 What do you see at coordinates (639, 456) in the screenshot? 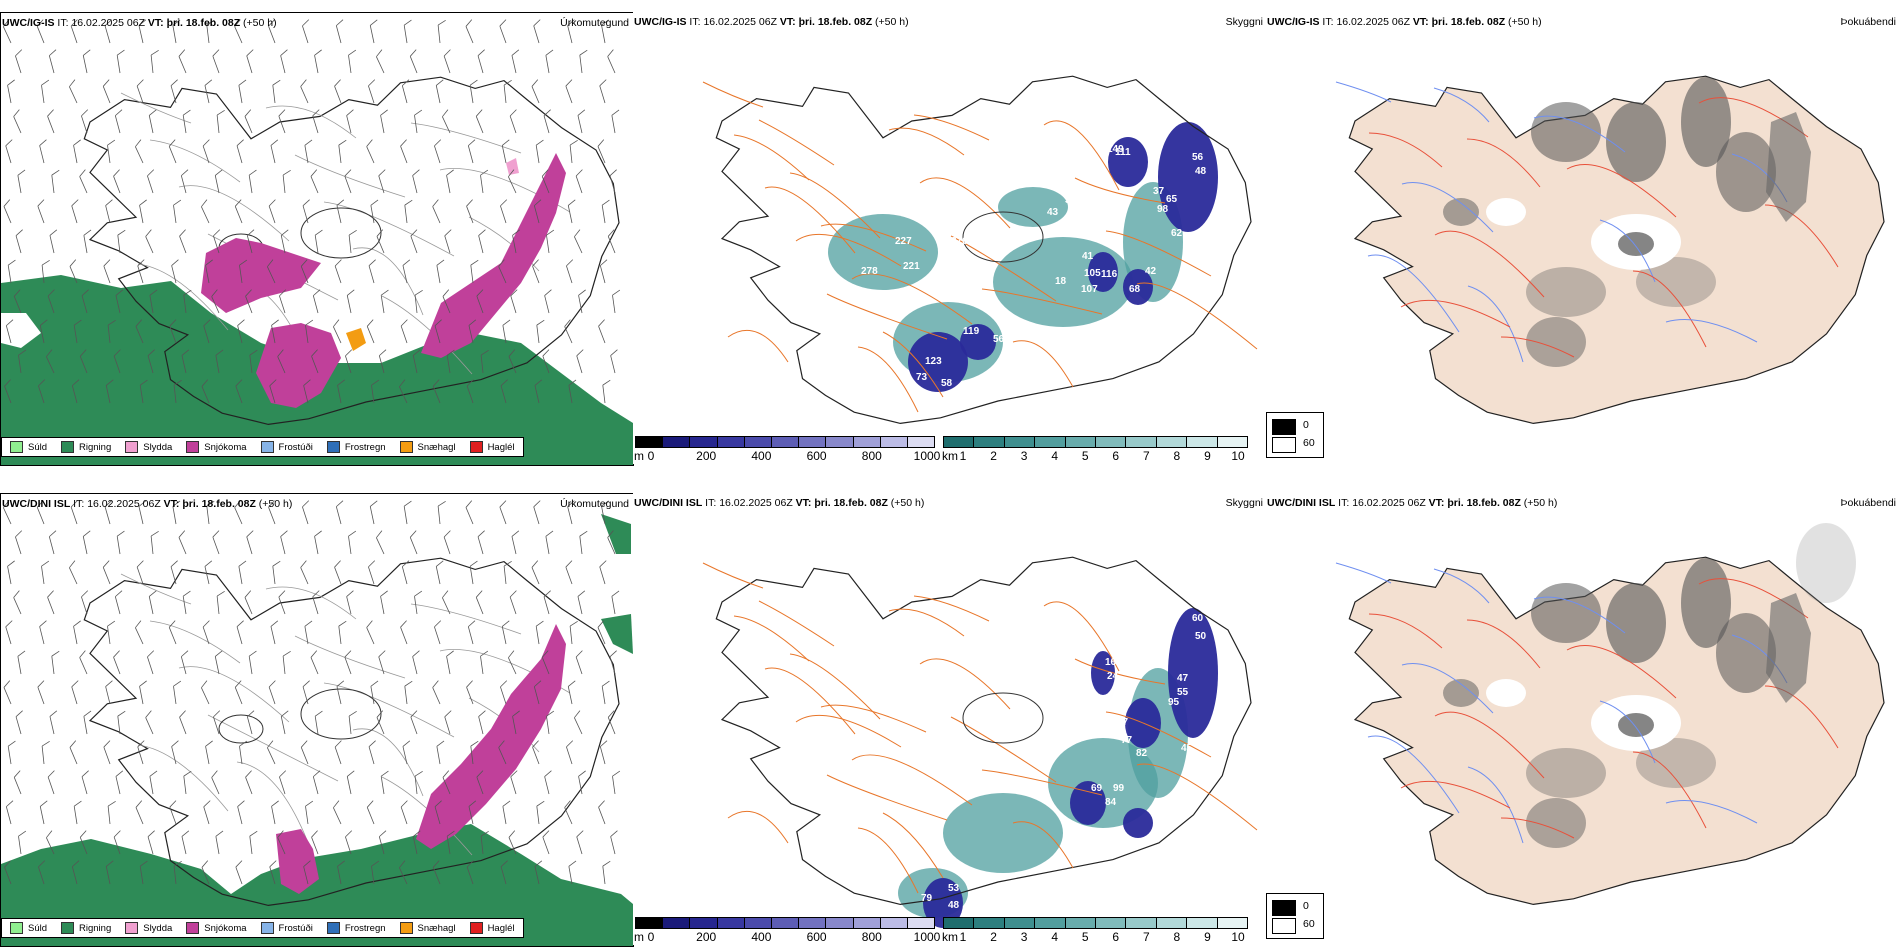
I see `colorbar-unit: m` at bounding box center [639, 456].